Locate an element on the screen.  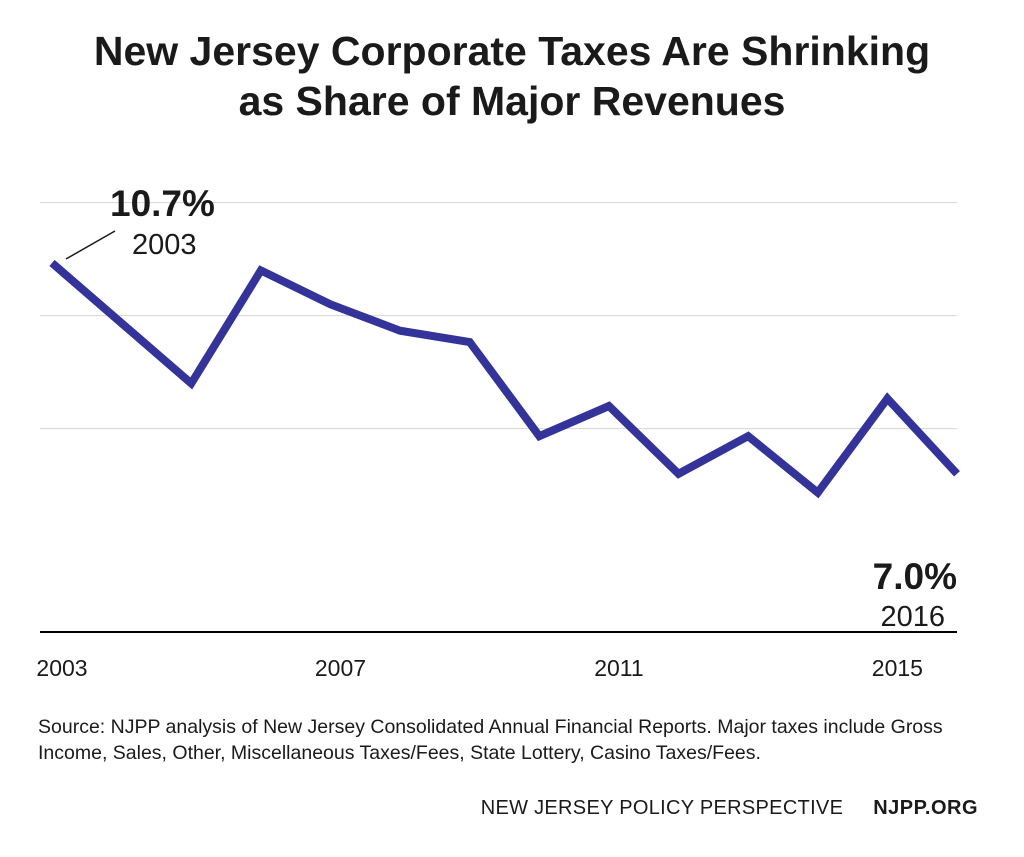
footer: NEW JERSEY POLICY PERSPECTIVE NJPP.ORG is located at coordinates (729, 808).